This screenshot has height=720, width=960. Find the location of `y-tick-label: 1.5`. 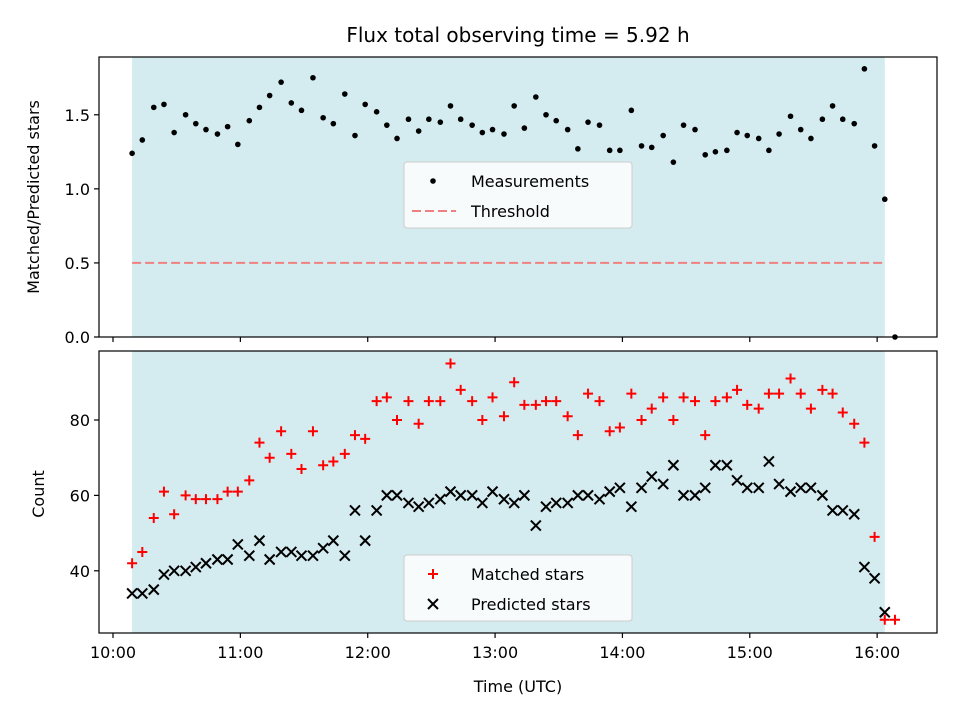

y-tick-label: 1.5 is located at coordinates (77, 115).